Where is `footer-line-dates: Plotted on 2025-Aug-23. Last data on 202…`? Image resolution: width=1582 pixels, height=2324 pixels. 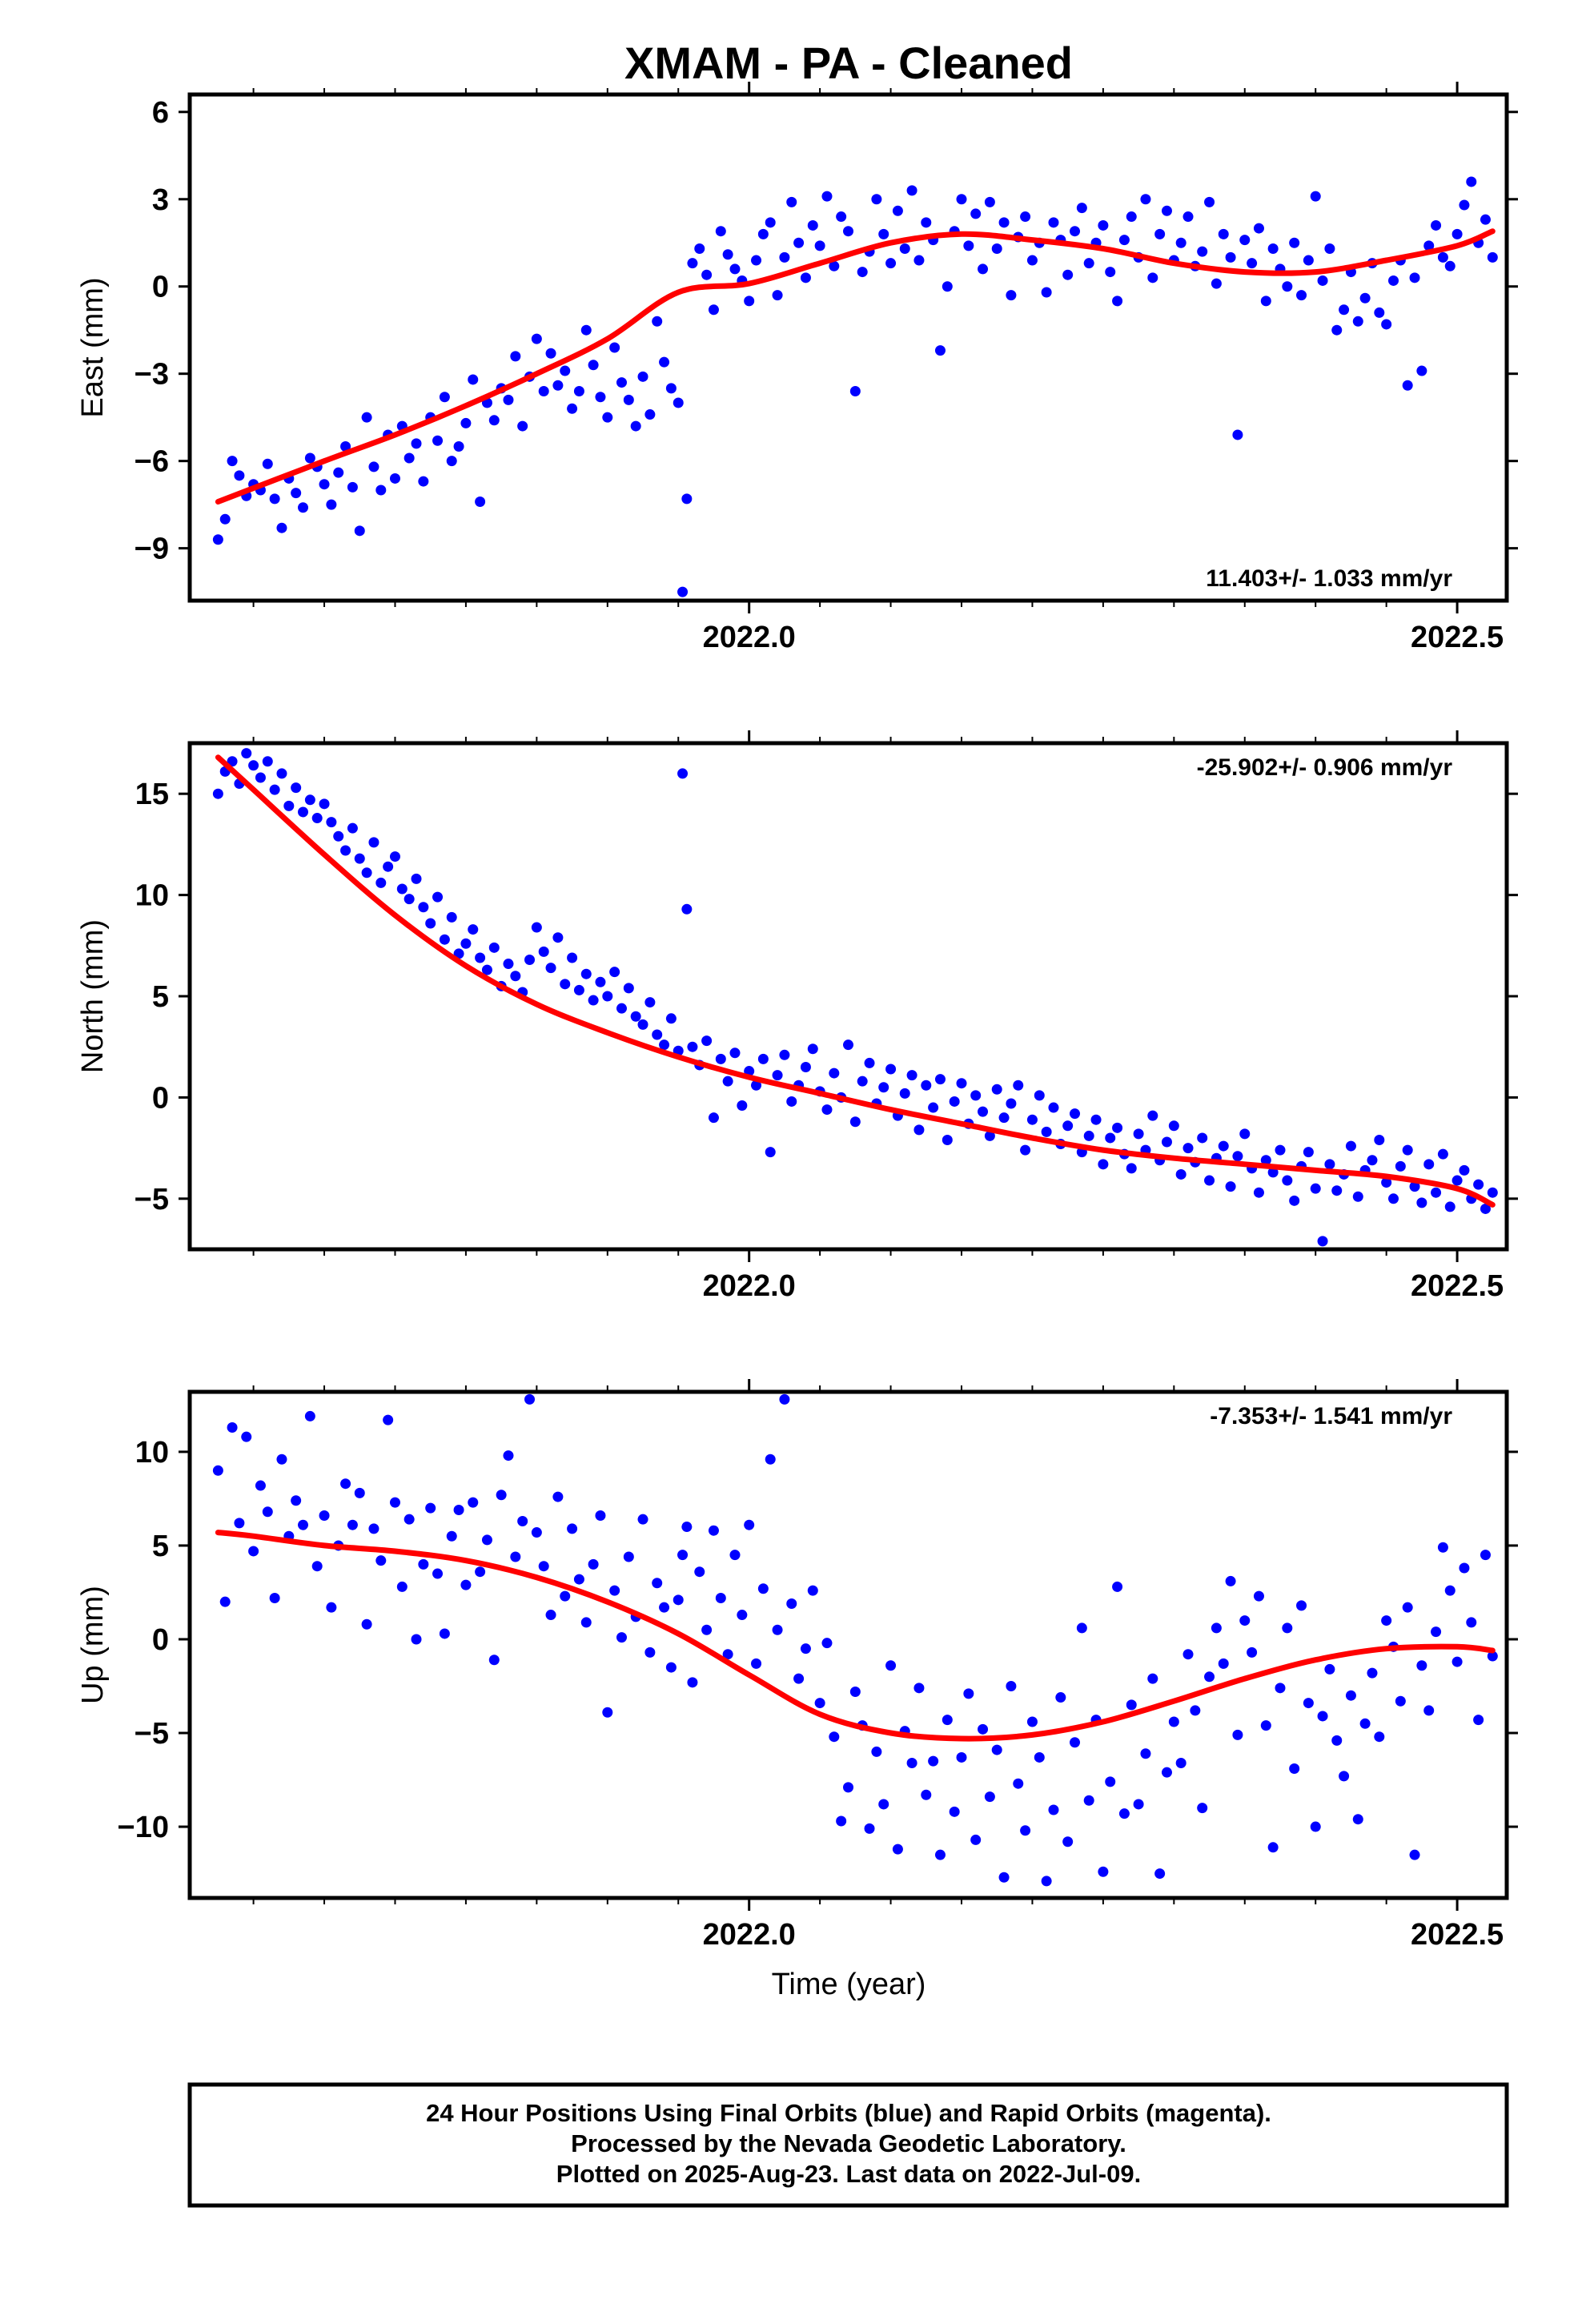 footer-line-dates: Plotted on 2025-Aug-23. Last data on 202… is located at coordinates (848, 2174).